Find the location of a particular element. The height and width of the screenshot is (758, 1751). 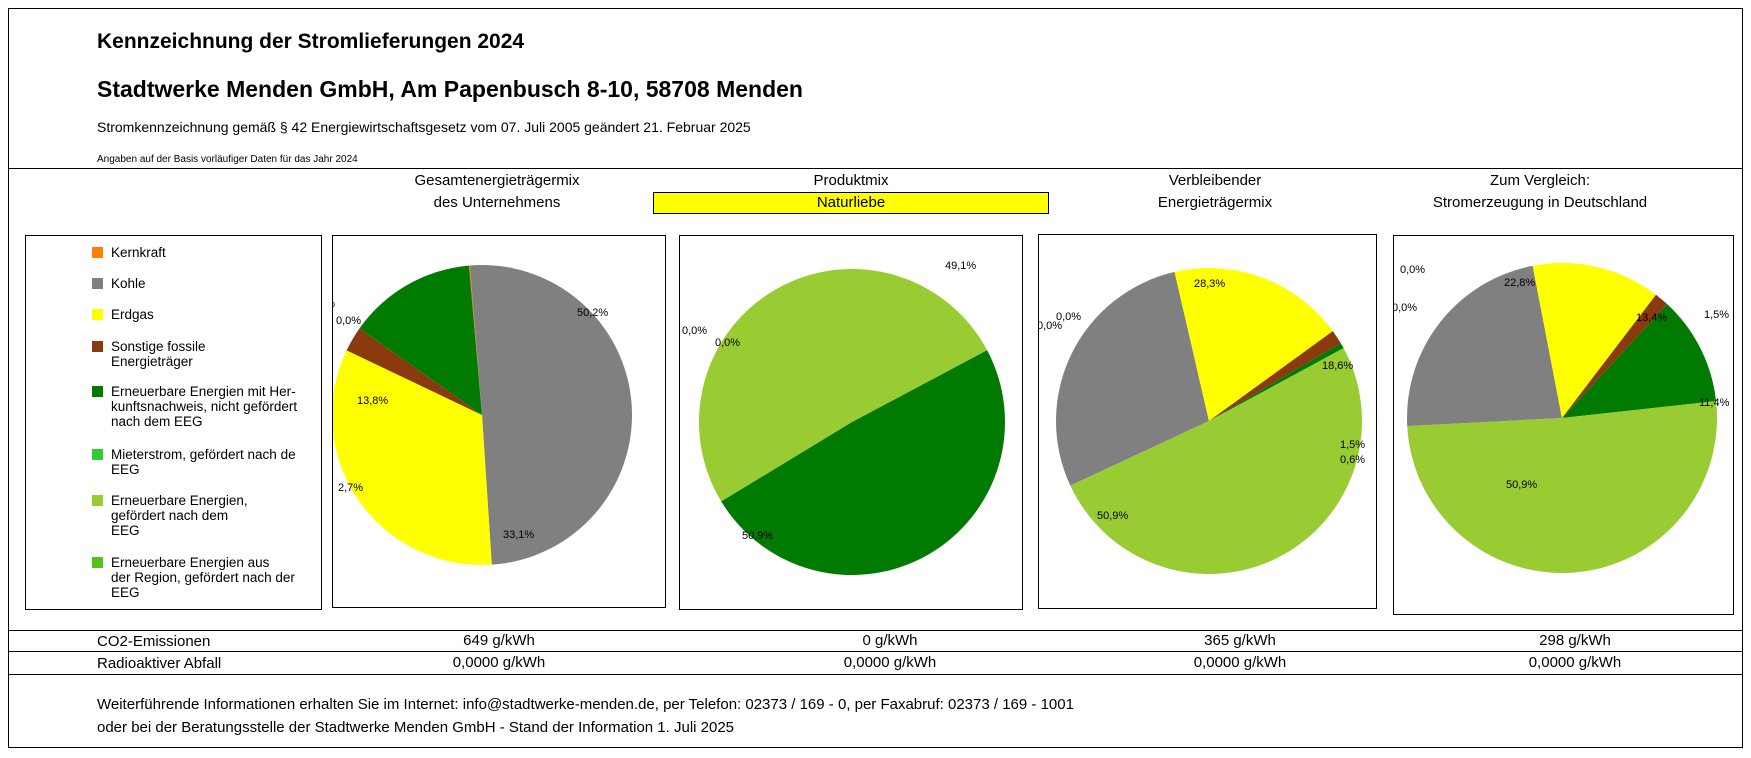

waste-value-product: 0,0000 g/kWh is located at coordinates (890, 662).